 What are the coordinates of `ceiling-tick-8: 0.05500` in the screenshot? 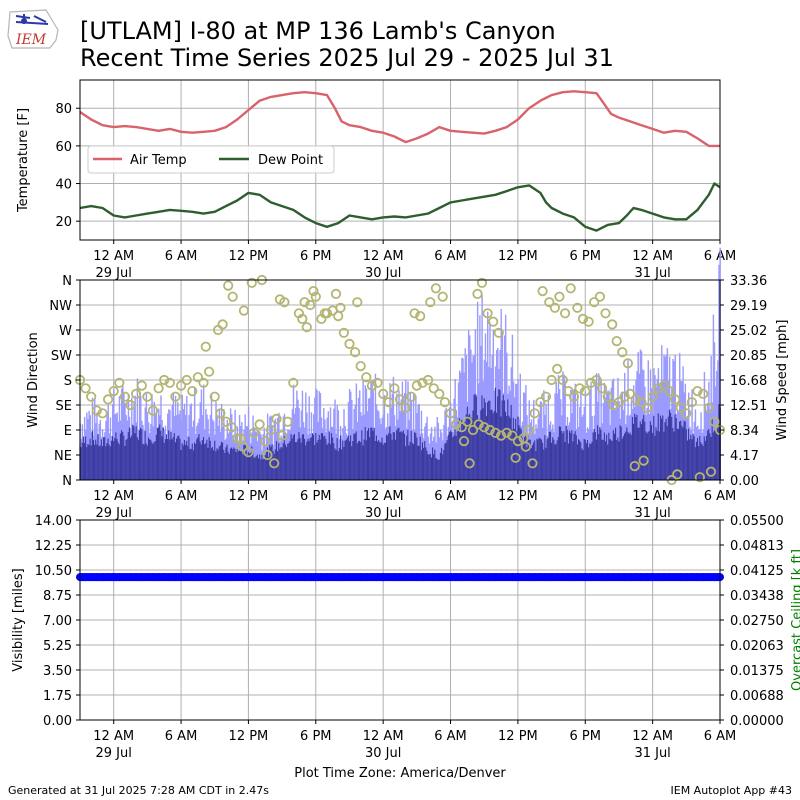 It's located at (757, 521).